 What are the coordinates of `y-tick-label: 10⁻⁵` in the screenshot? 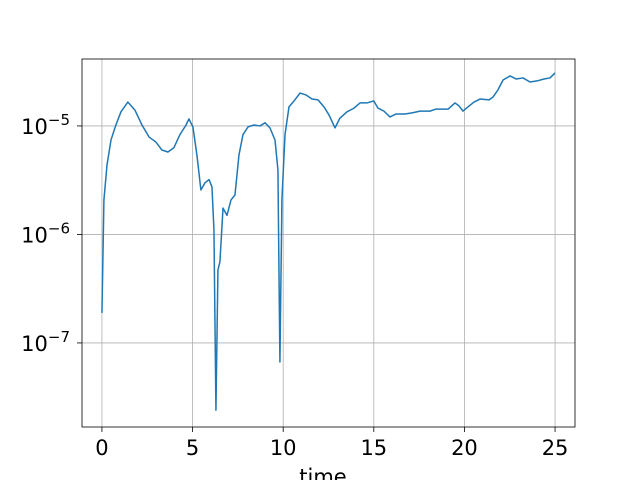 It's located at (45, 125).